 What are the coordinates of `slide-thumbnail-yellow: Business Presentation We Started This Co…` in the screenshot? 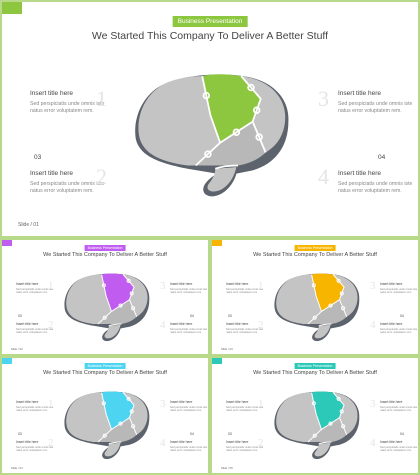 It's located at (315, 297).